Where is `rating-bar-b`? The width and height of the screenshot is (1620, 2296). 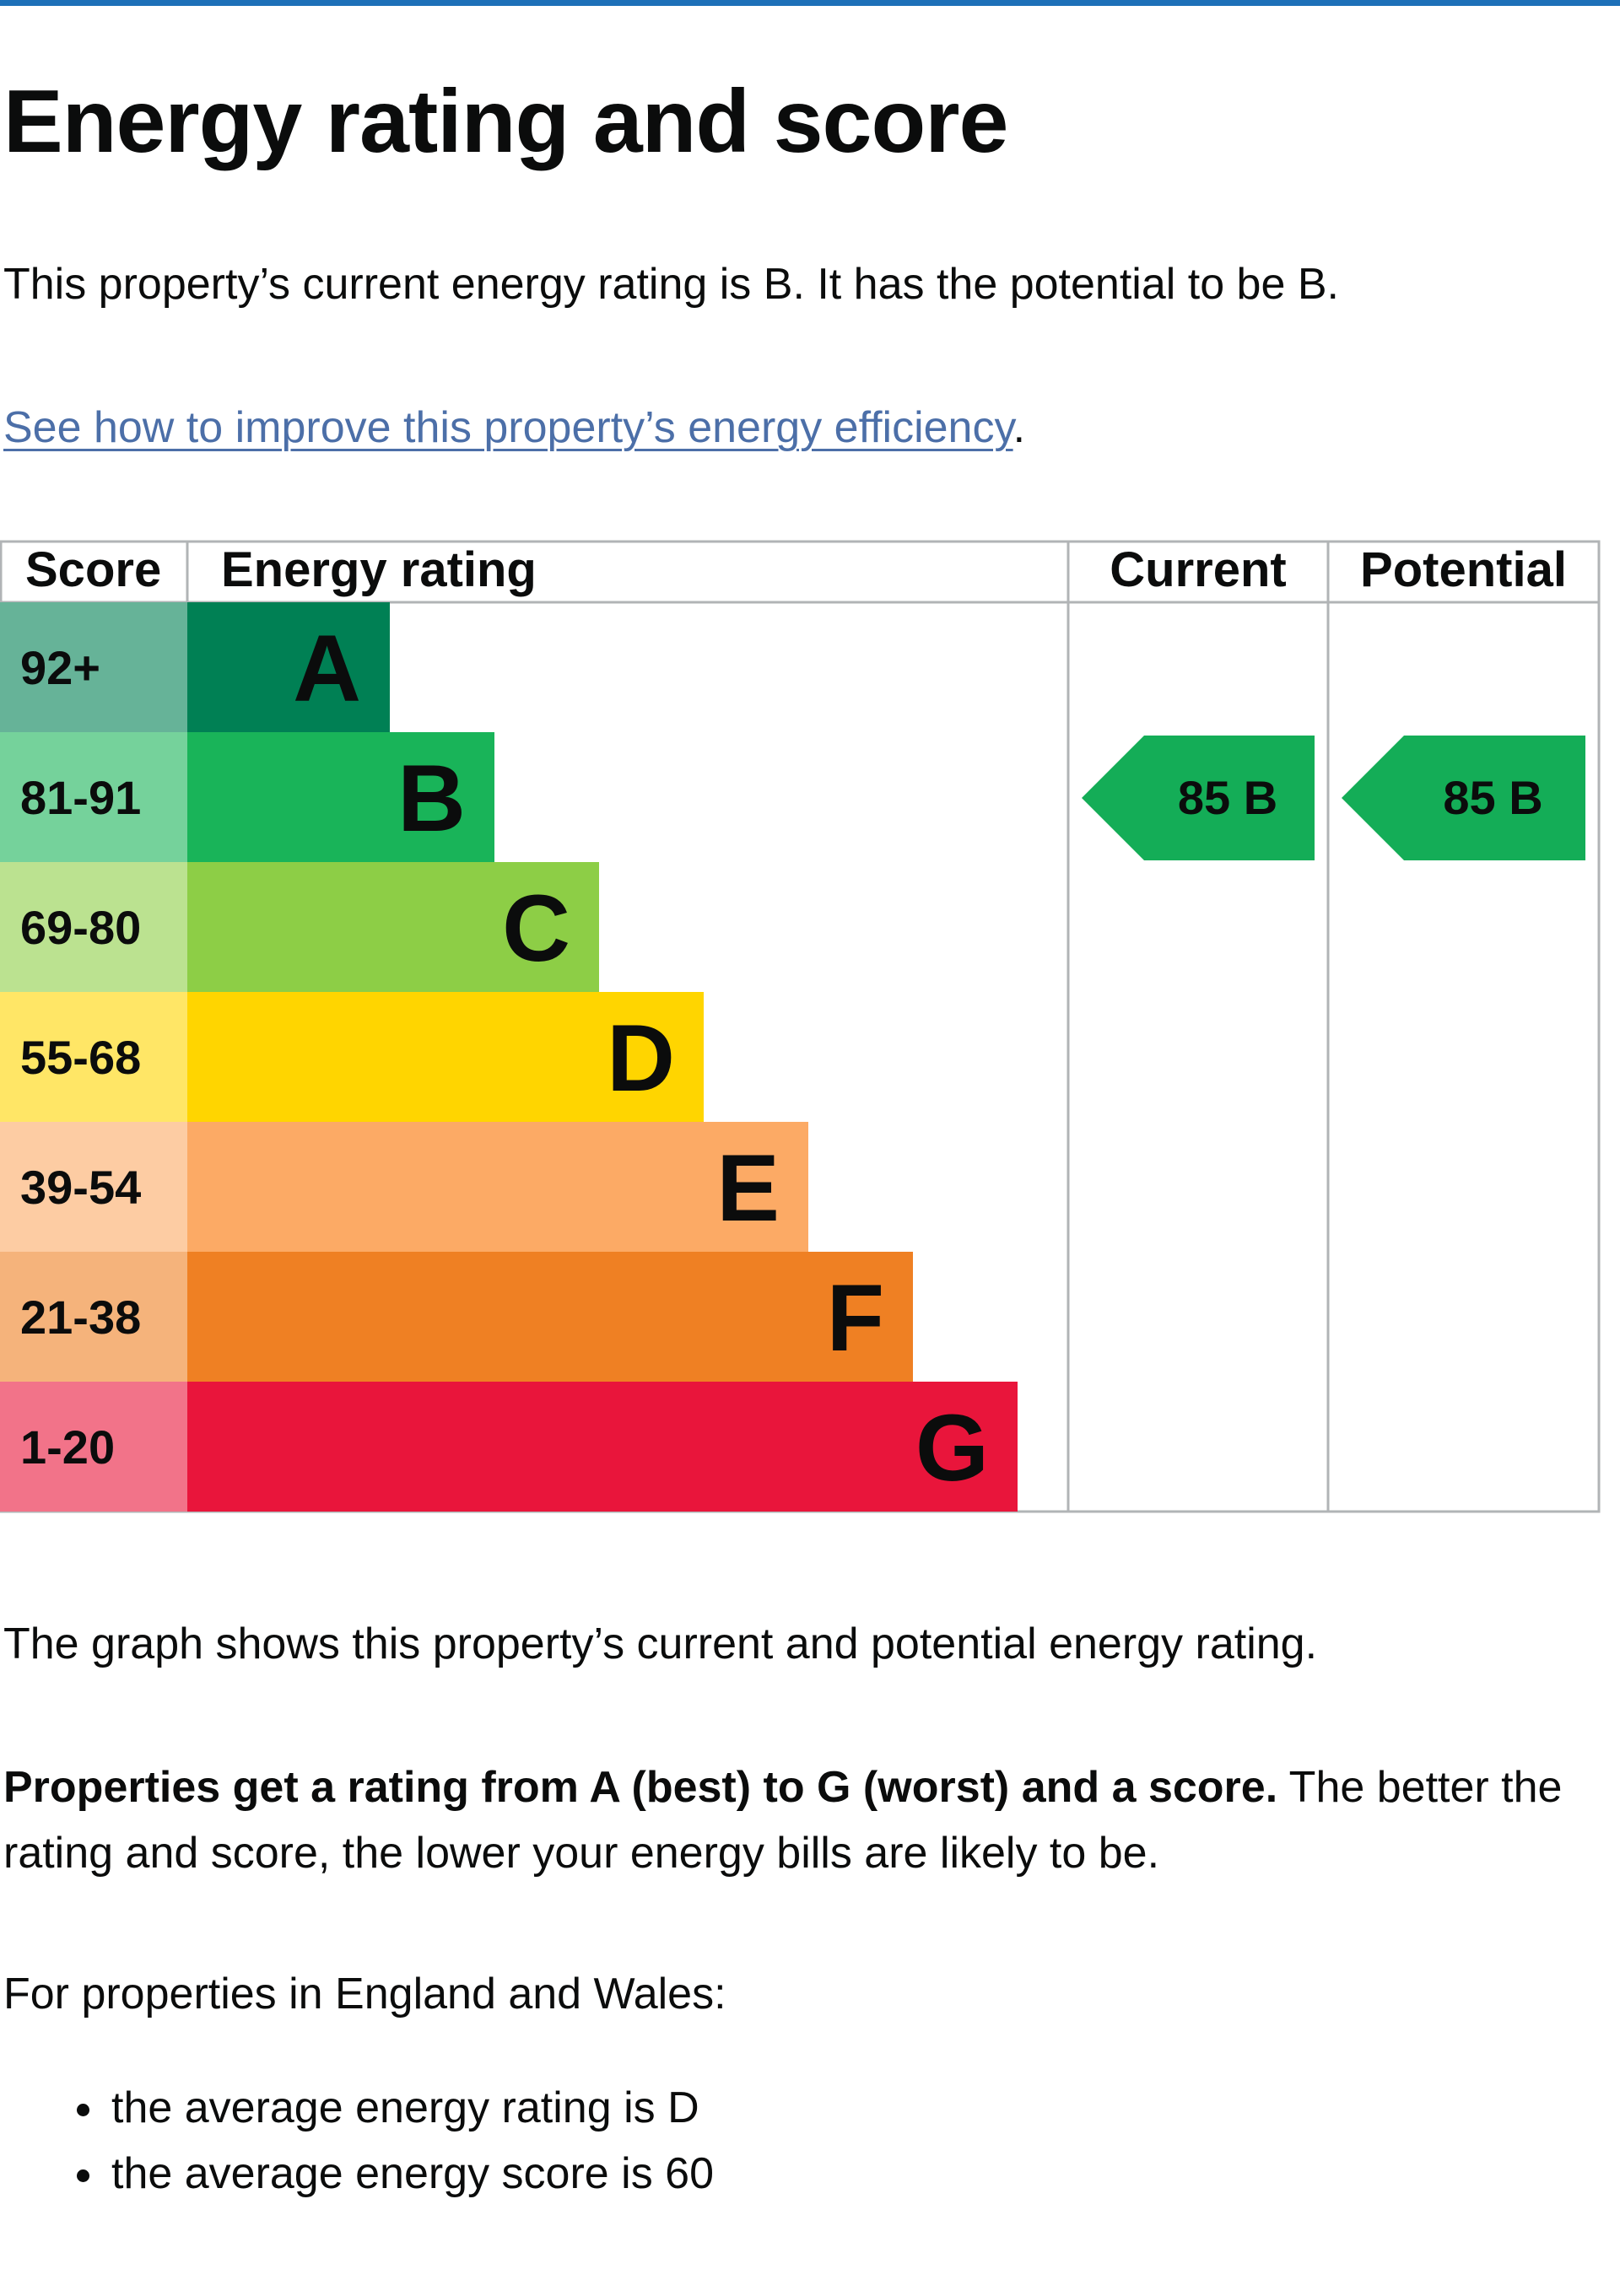
rating-bar-b is located at coordinates (340, 797).